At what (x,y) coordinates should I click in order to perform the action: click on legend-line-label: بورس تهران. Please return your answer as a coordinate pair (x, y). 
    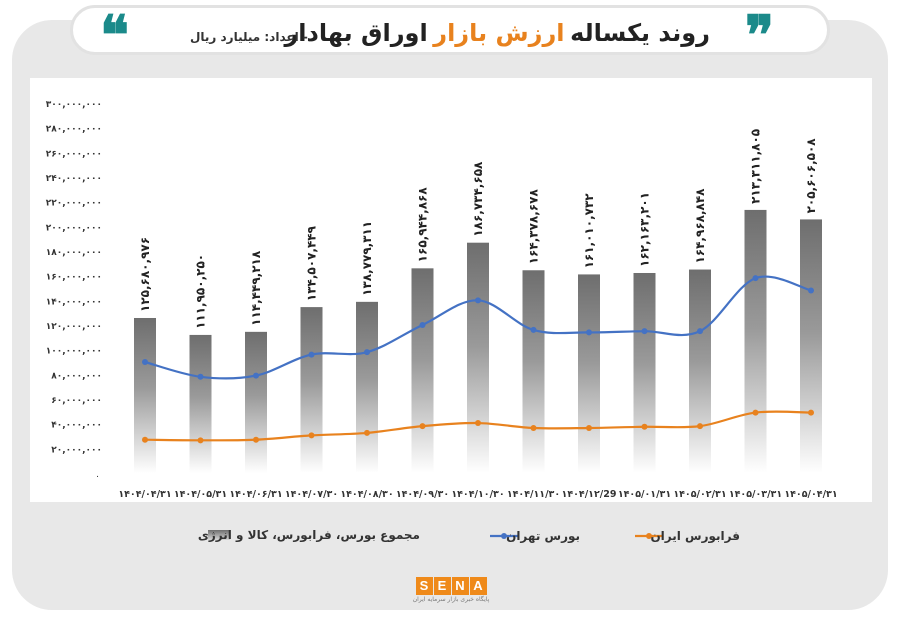
    Looking at the image, I should click on (543, 536).